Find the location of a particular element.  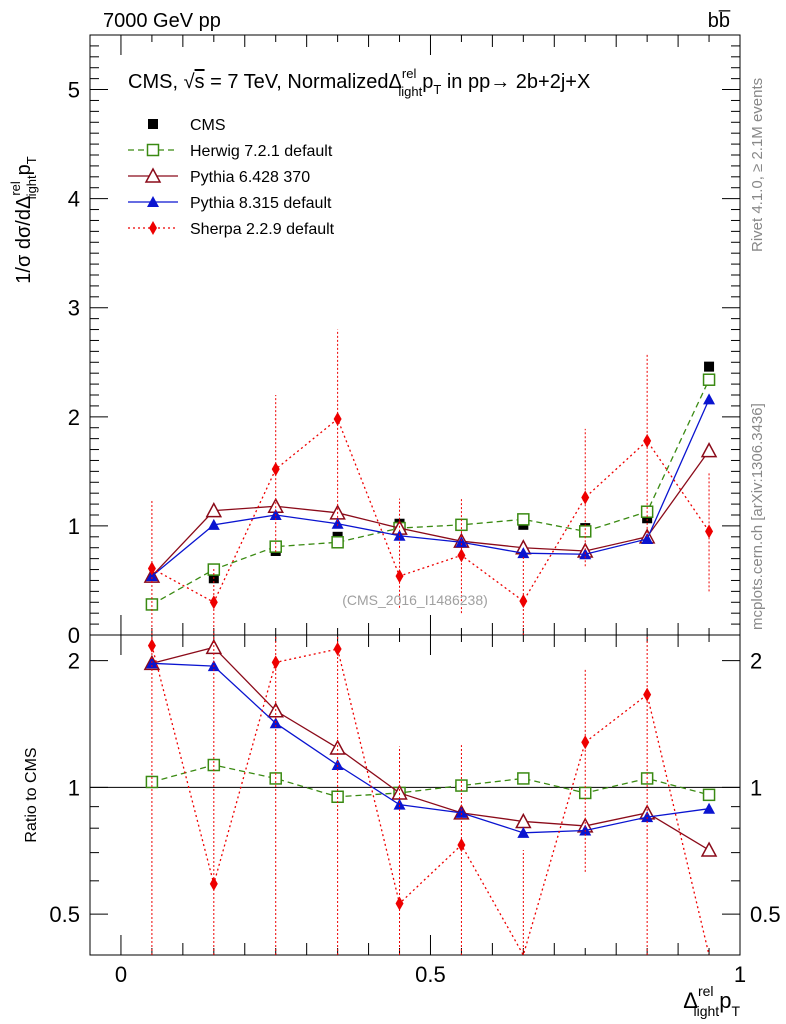

header-process-label: bb̅ is located at coordinates (719, 20).